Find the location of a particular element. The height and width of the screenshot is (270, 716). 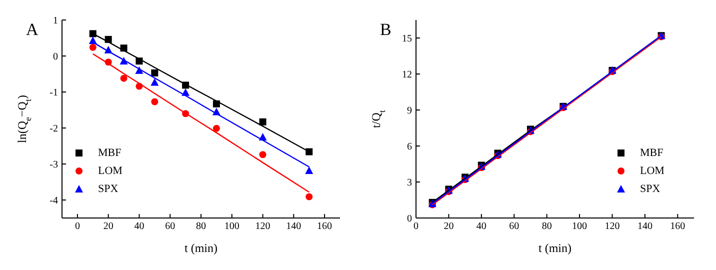

y-tick-label: 12 is located at coordinates (407, 75).